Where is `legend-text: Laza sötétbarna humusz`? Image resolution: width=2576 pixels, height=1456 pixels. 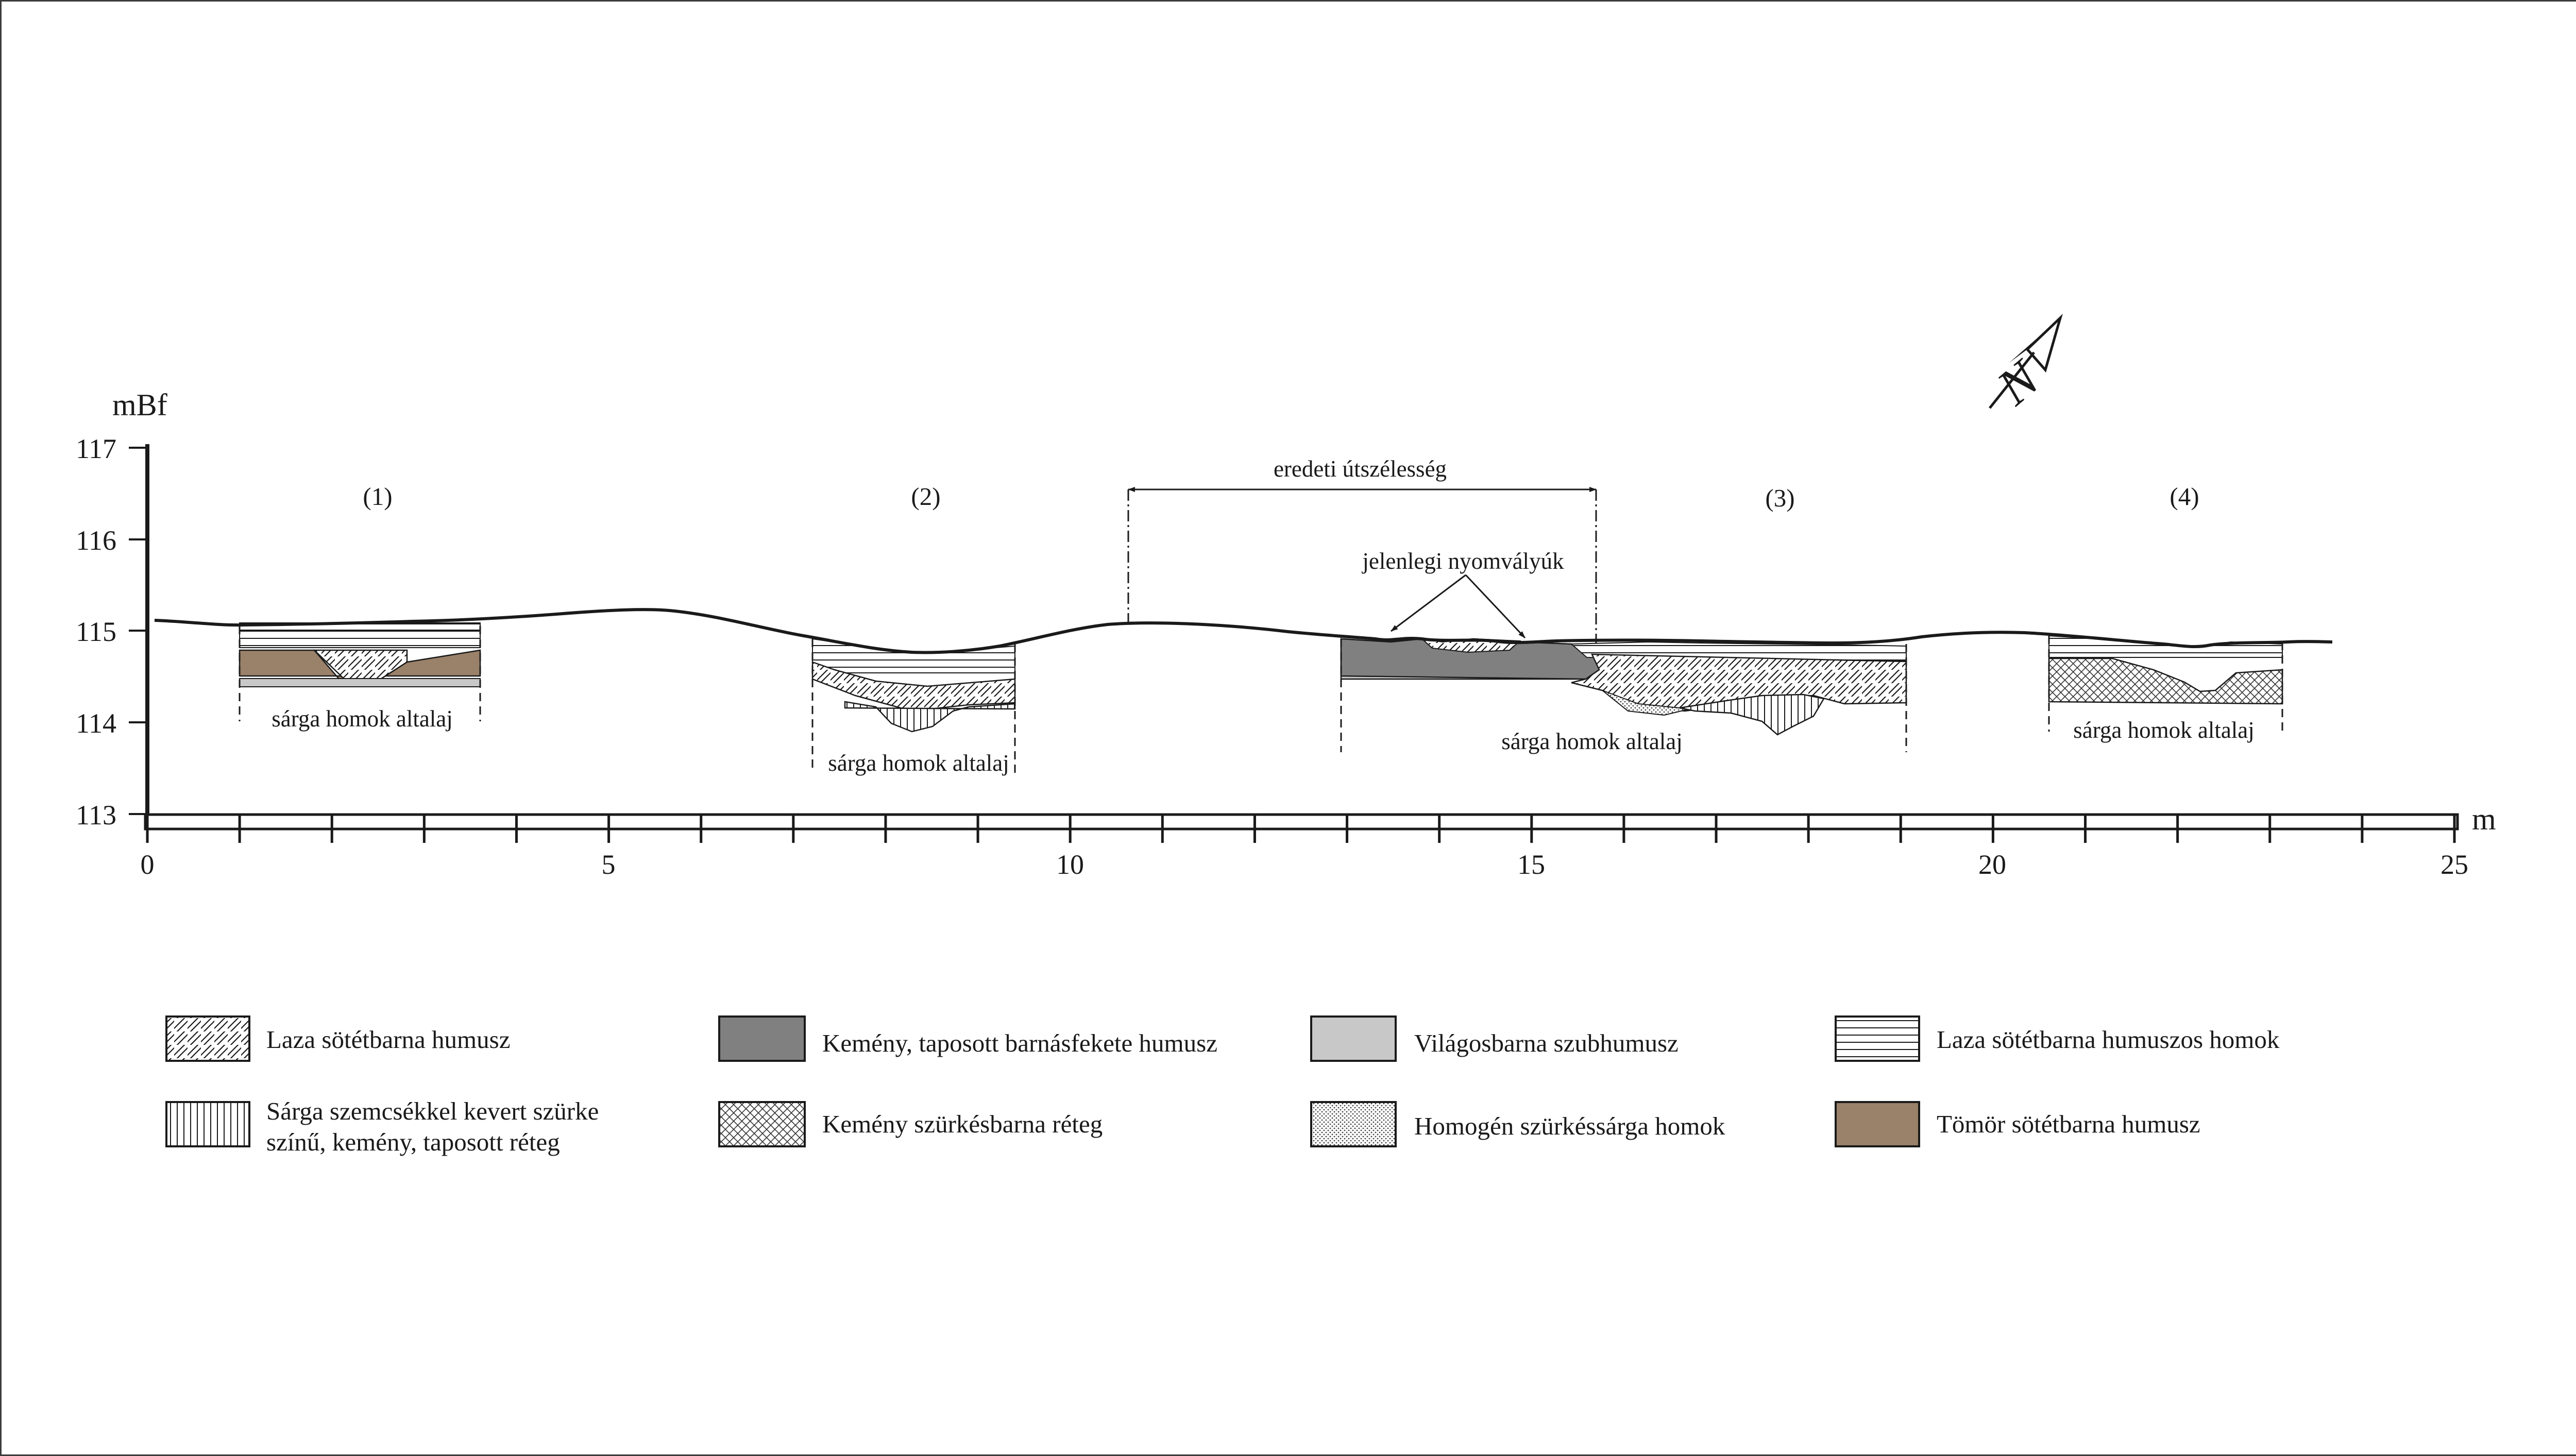
legend-text: Laza sötétbarna humusz is located at coordinates (388, 1039).